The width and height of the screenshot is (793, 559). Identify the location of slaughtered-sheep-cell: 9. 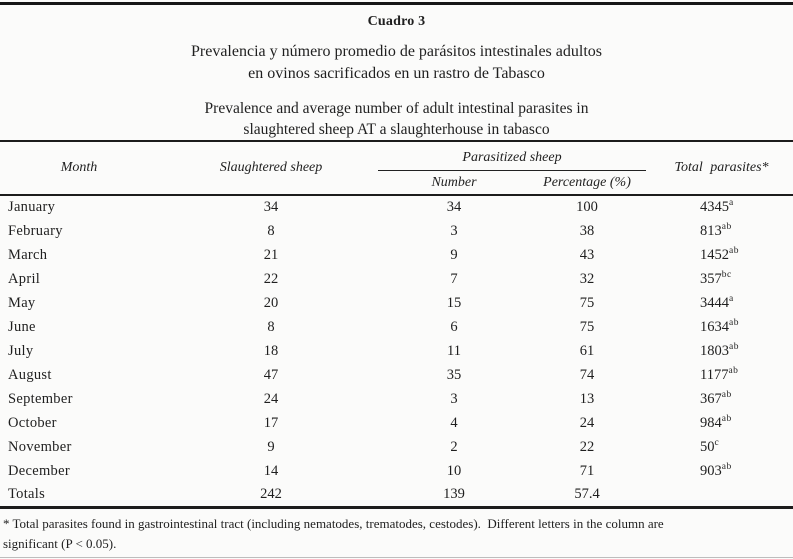
(271, 446).